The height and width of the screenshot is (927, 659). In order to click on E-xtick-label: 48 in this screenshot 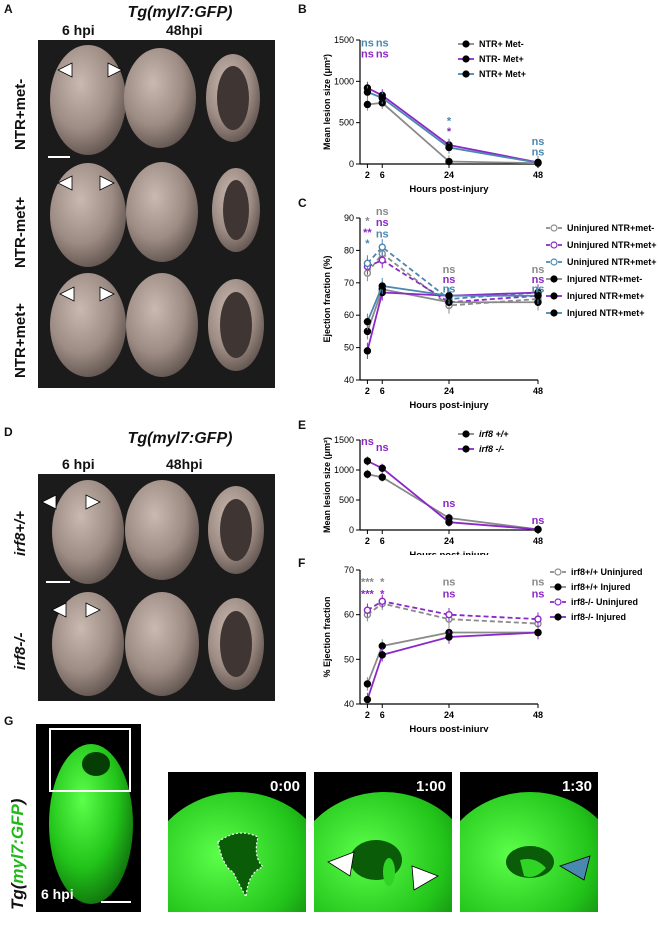, I will do `click(538, 541)`.